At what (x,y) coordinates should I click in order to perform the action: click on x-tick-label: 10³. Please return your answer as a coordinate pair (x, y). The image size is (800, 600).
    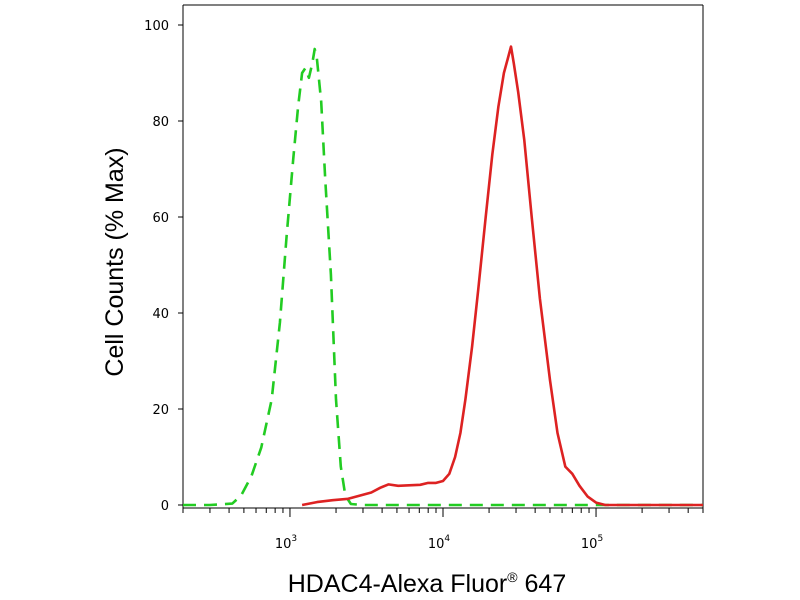
    Looking at the image, I should click on (286, 543).